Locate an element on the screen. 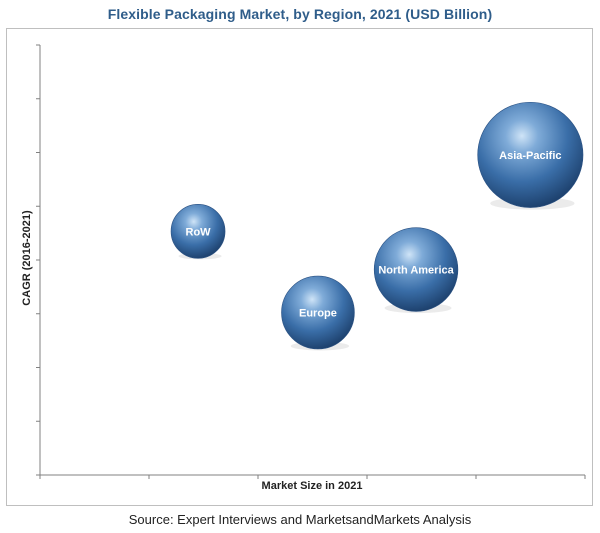 The image size is (600, 533). bubble-label-north-america: North America is located at coordinates (416, 271).